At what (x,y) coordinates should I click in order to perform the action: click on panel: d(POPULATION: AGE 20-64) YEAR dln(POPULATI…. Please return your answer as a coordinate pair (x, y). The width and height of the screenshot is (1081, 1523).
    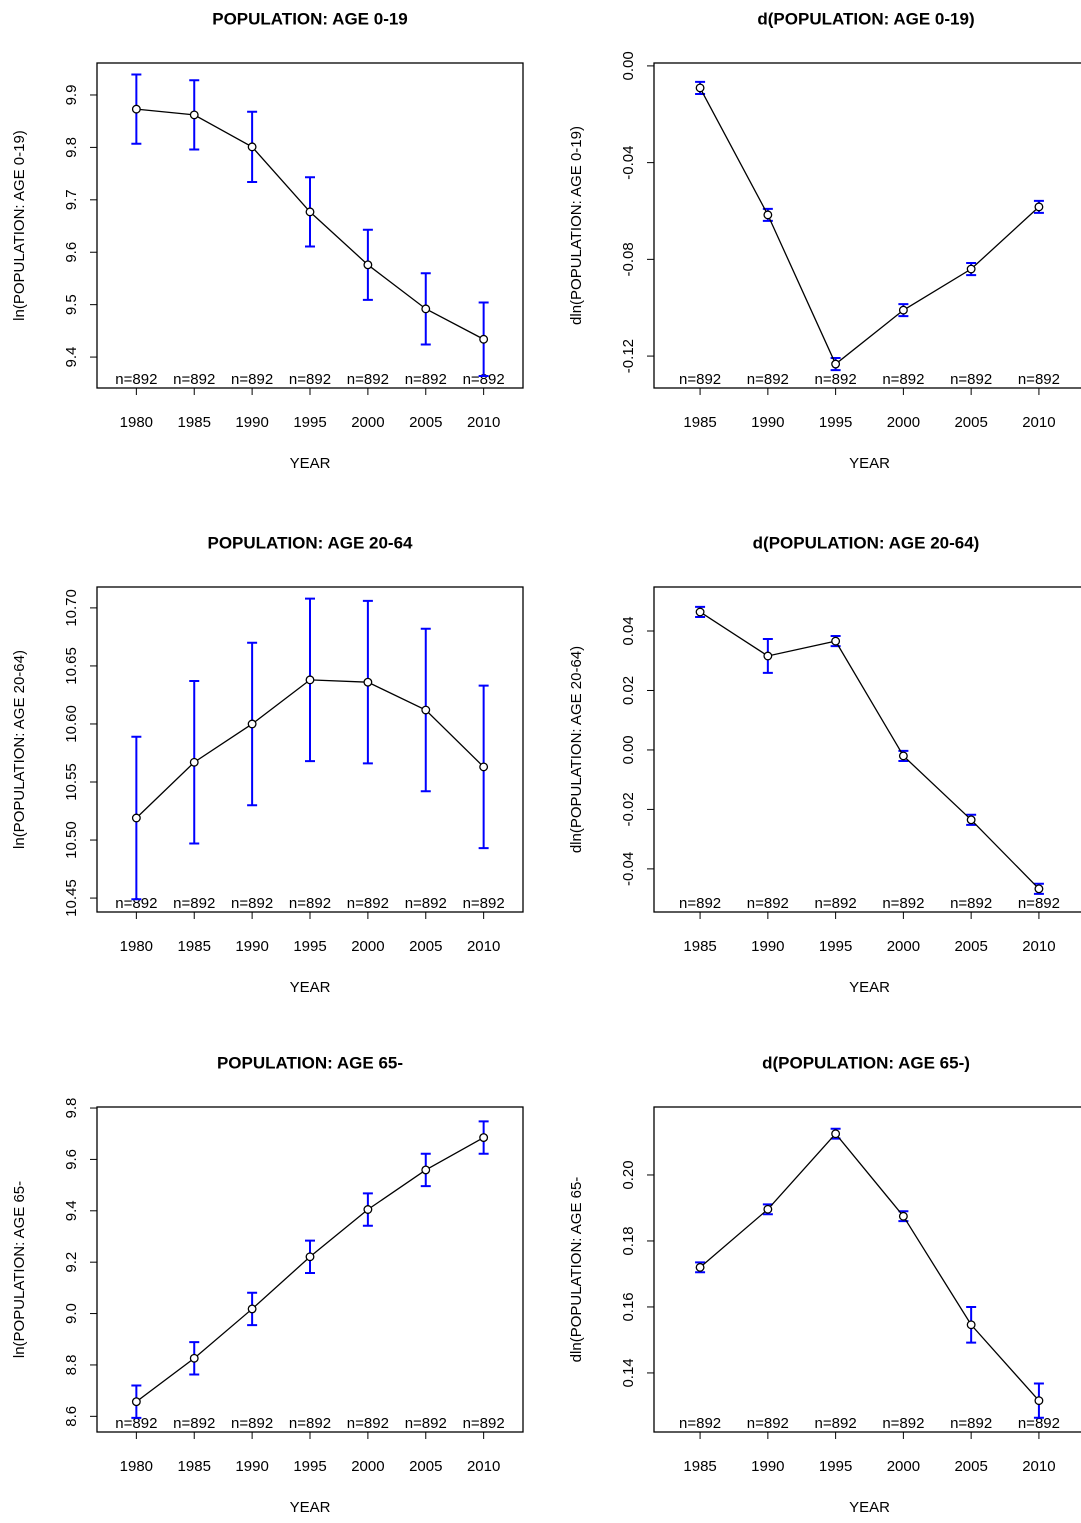
    Looking at the image, I should click on (824, 764).